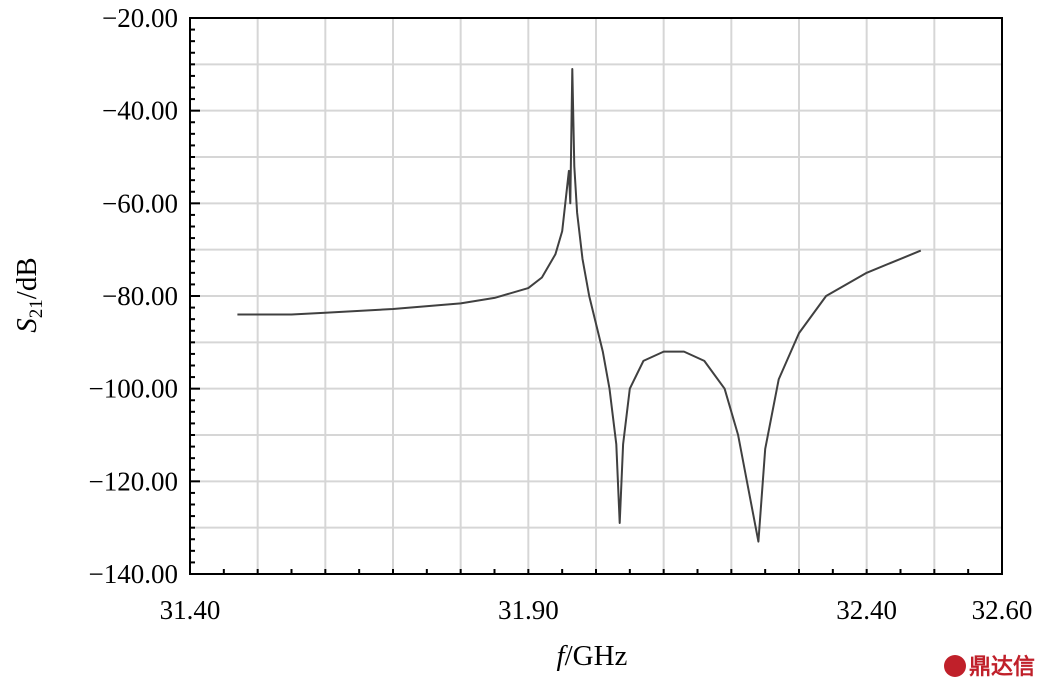 This screenshot has height=689, width=1045. I want to click on watermark-text: 鼎达信, so click(1001, 667).